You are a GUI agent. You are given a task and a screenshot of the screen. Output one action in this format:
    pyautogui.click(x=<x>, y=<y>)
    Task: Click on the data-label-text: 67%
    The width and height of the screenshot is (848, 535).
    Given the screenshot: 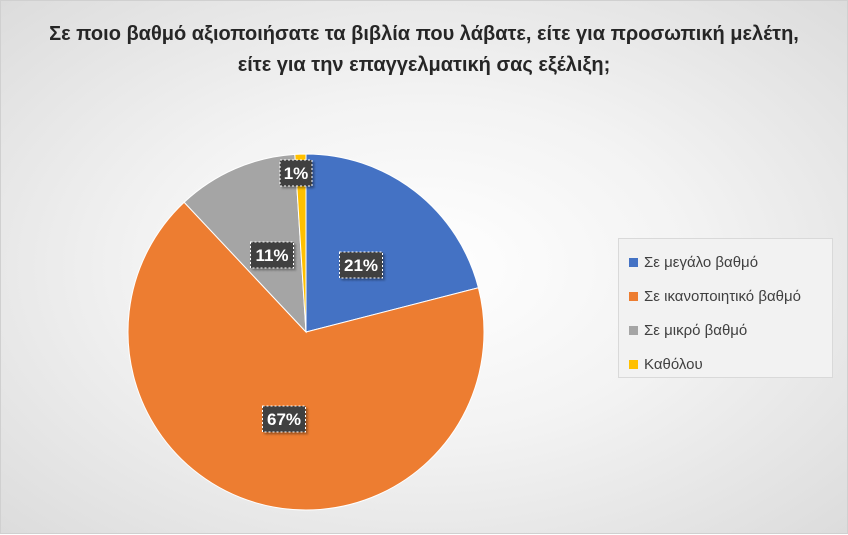 What is the action you would take?
    pyautogui.click(x=284, y=419)
    